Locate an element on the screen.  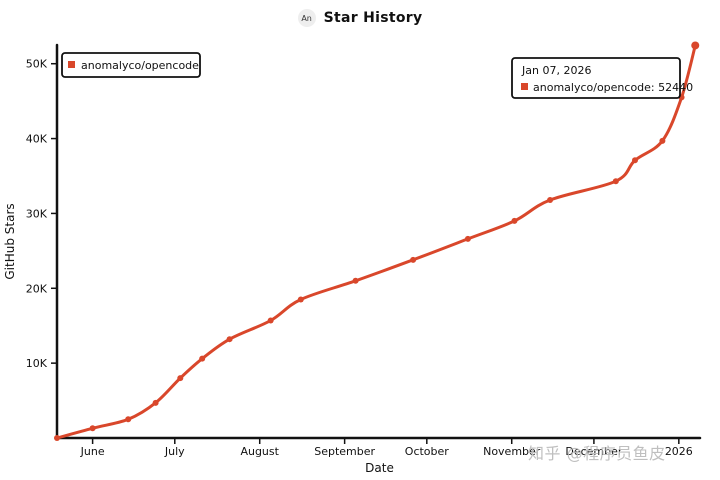
x-tick-label: August is located at coordinates (259, 451).